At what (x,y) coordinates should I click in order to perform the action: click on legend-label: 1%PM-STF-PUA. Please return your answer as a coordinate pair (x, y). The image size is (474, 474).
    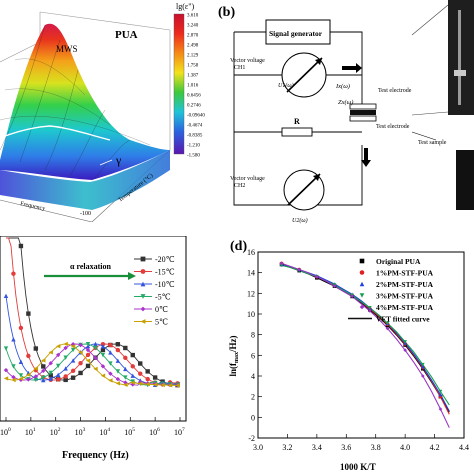
    Looking at the image, I should click on (405, 273).